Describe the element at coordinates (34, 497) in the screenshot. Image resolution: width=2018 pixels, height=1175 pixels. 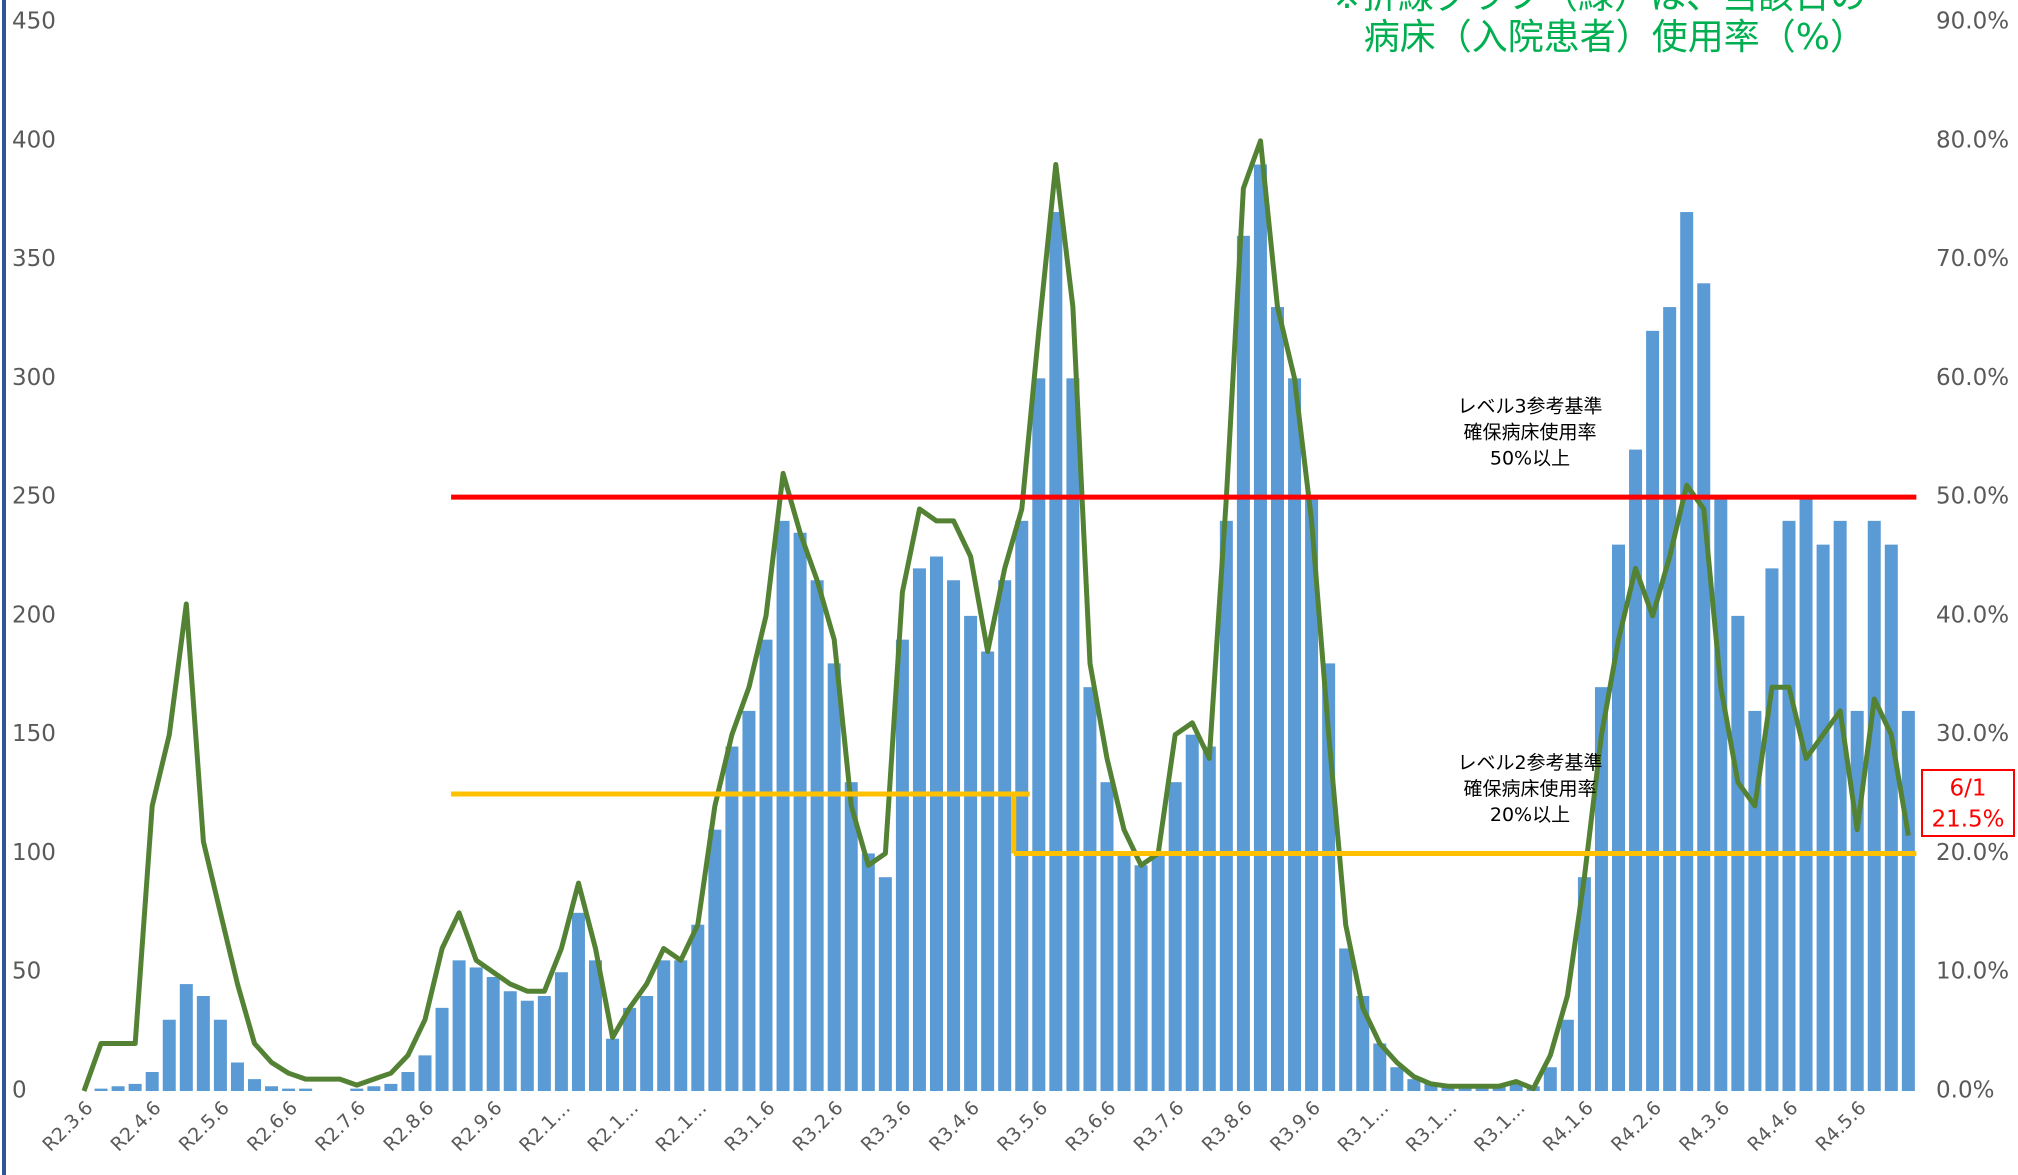
I see `y-tick-label: 250` at that location.